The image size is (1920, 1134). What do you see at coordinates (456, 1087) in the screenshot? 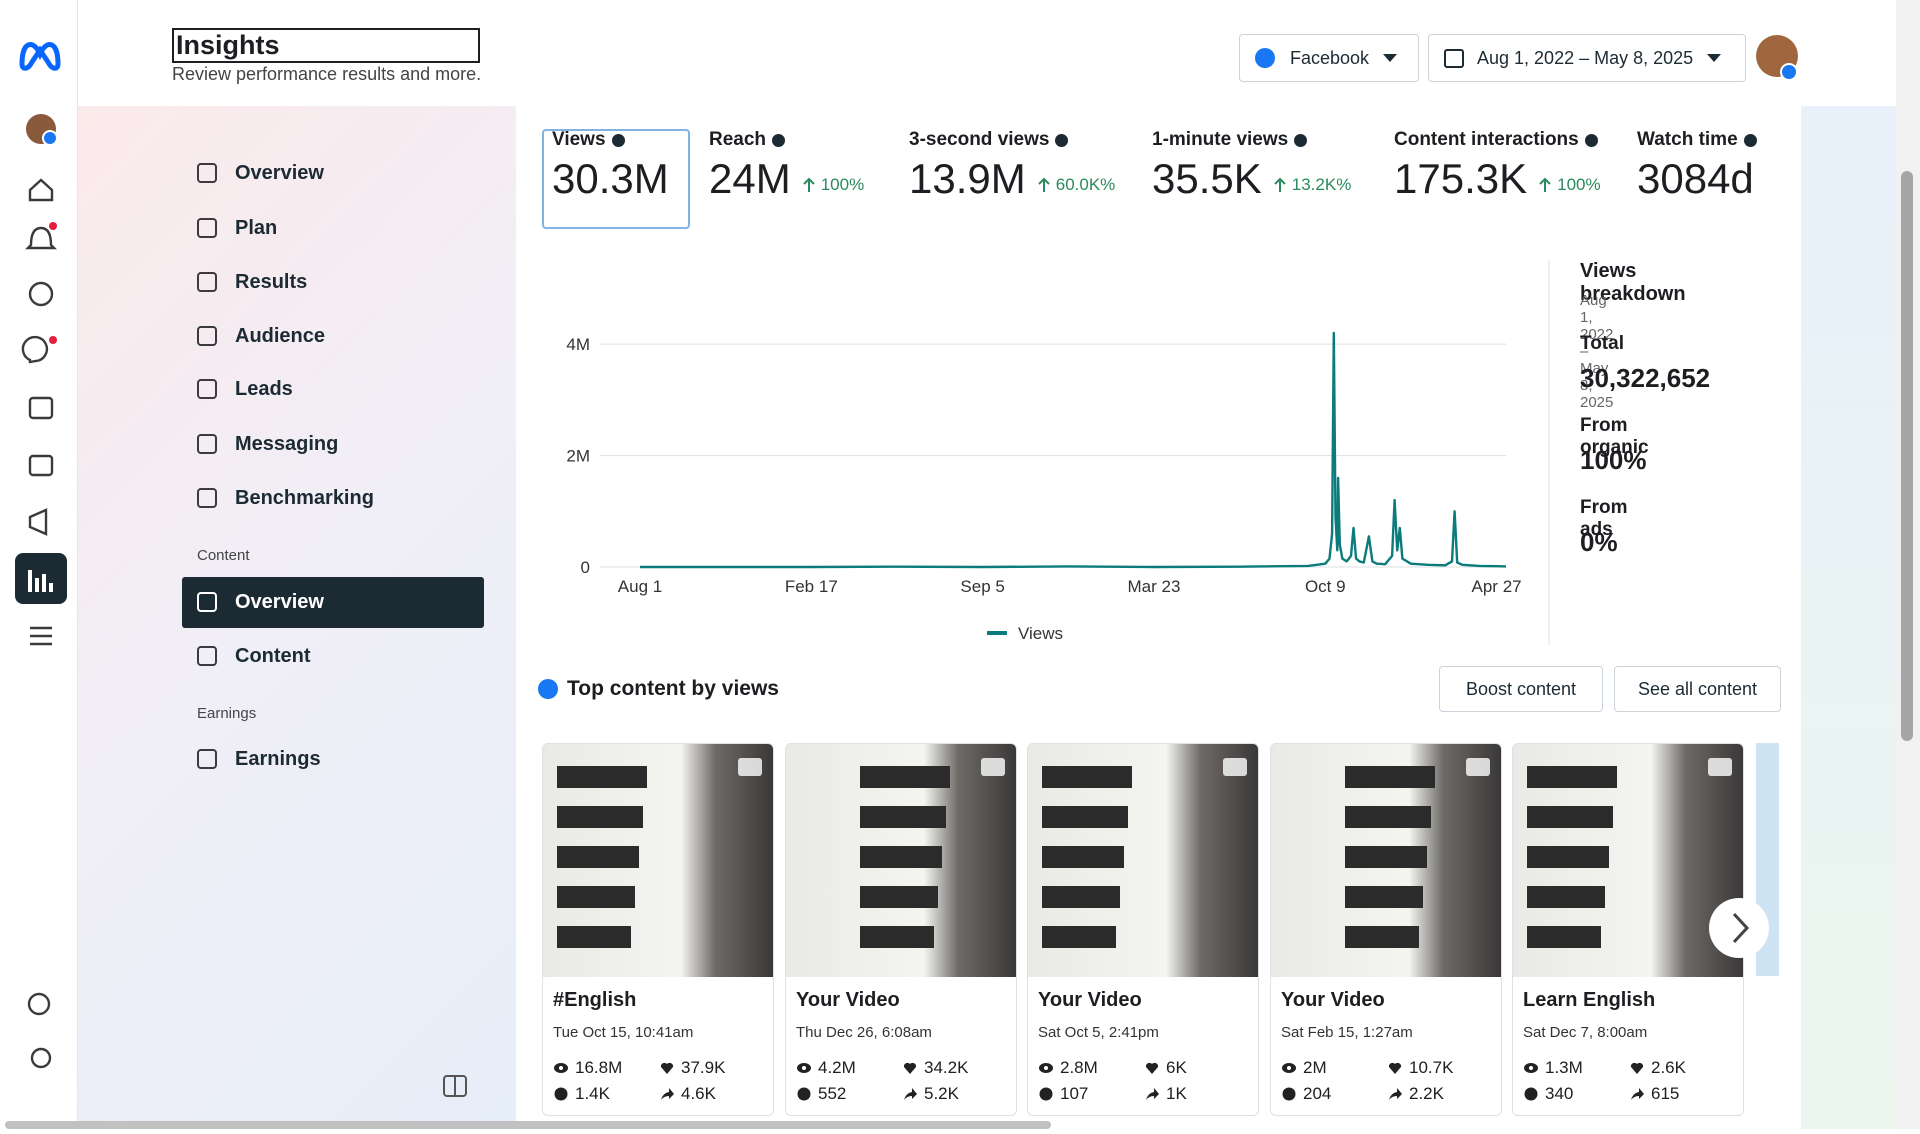
I see `collapse-icon` at bounding box center [456, 1087].